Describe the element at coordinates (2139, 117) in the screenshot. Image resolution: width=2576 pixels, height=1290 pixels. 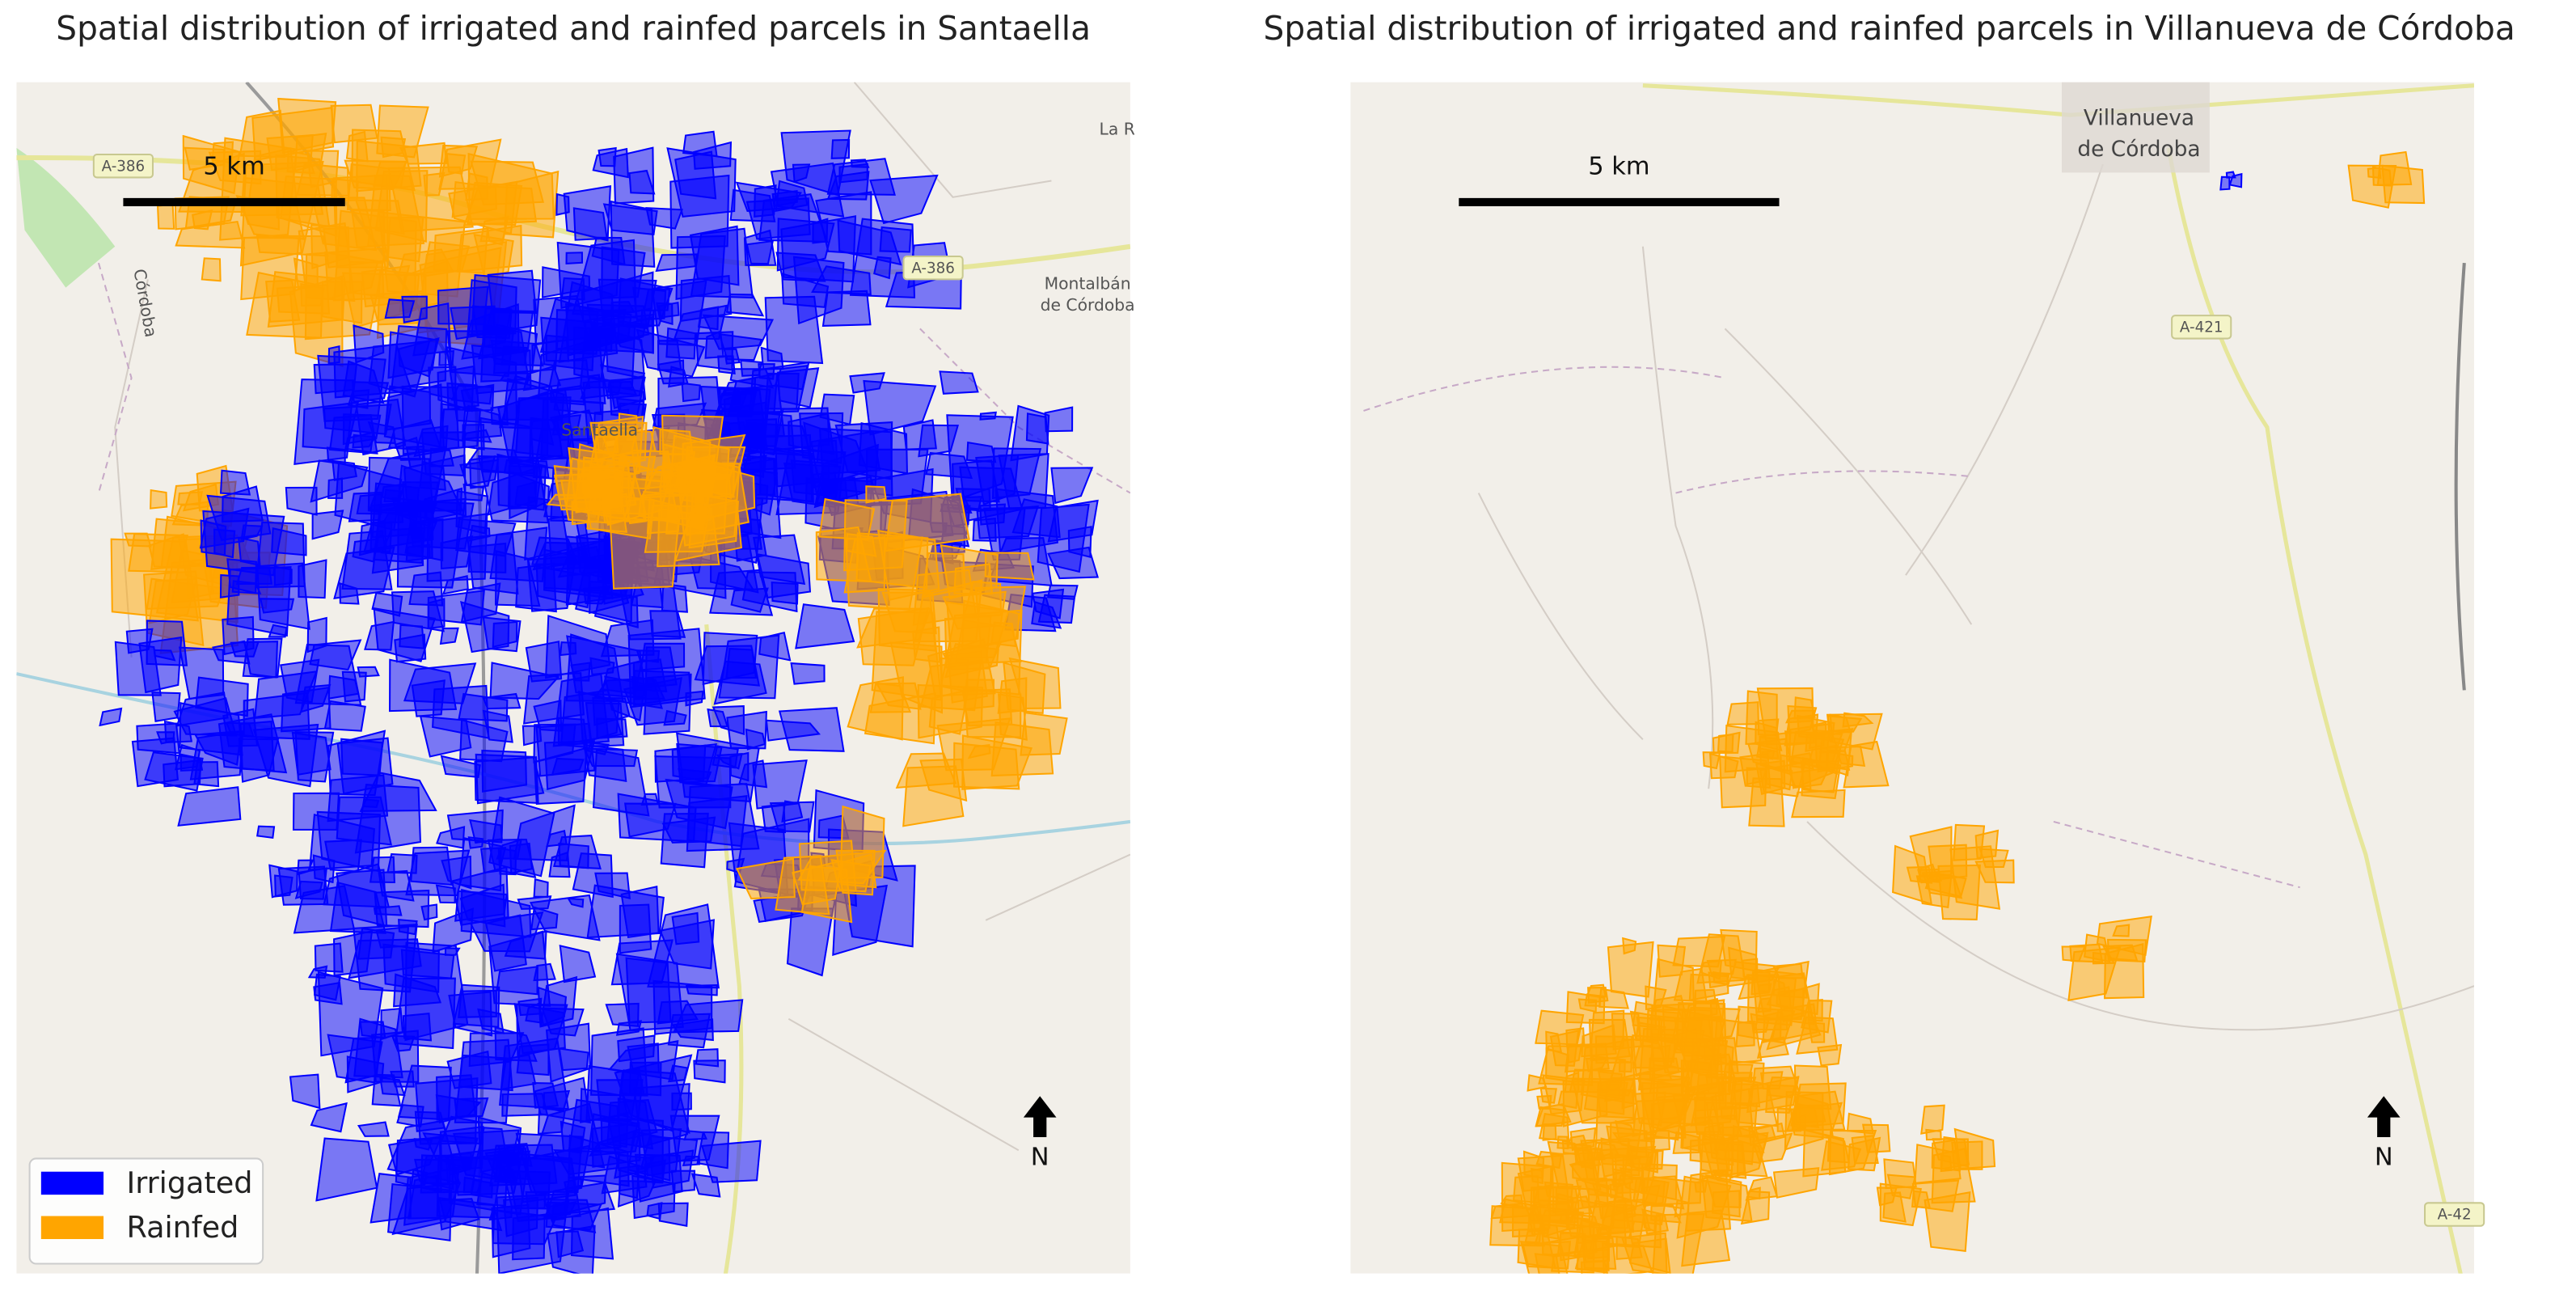
I see `map-label: Villanueva` at that location.